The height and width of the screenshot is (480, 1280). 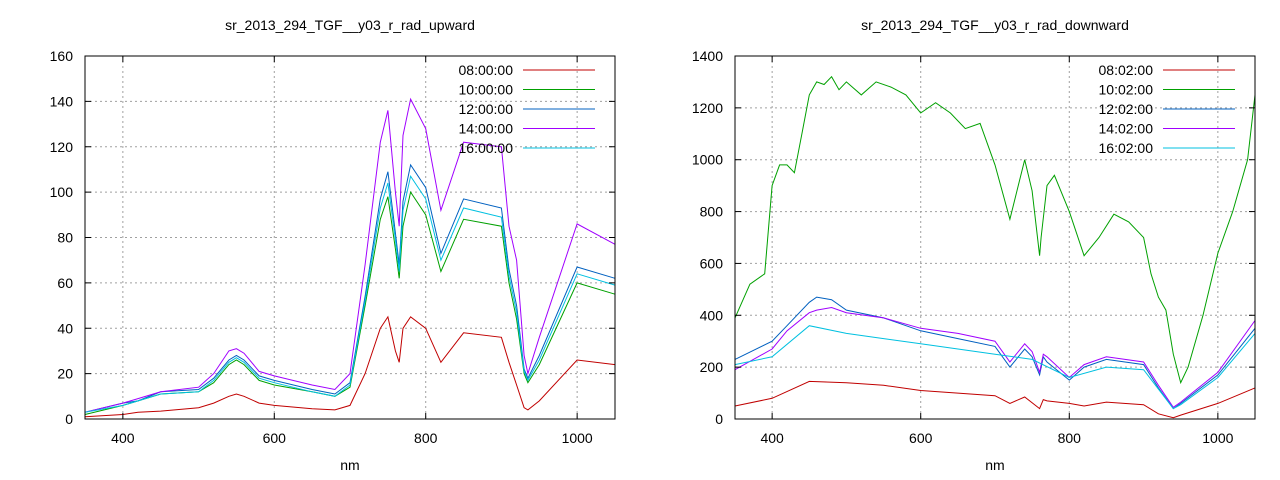 I want to click on y-tick-label: 20, so click(x=65, y=374).